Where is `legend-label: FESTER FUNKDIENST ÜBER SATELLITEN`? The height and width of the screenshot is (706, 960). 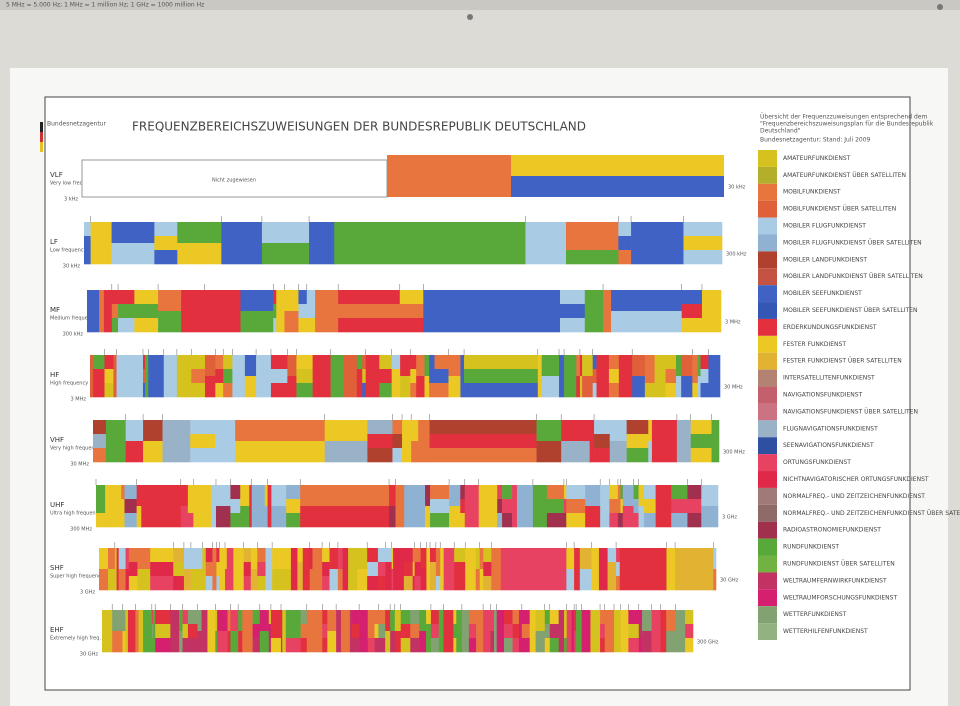
legend-label: FESTER FUNKDIENST ÜBER SATELLITEN is located at coordinates (842, 361).